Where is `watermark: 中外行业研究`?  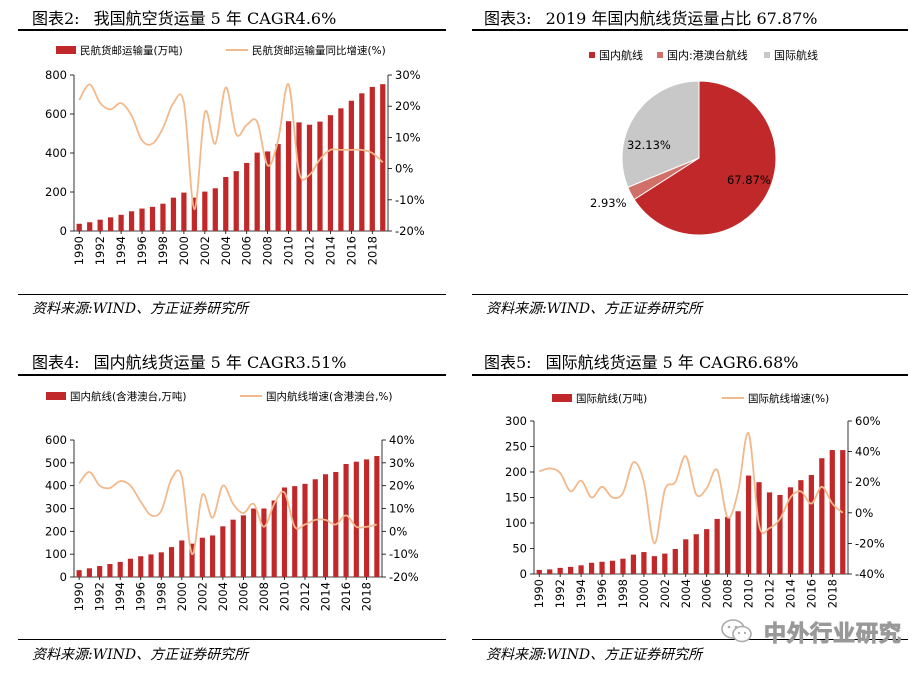
watermark: 中外行业研究 is located at coordinates (811, 632).